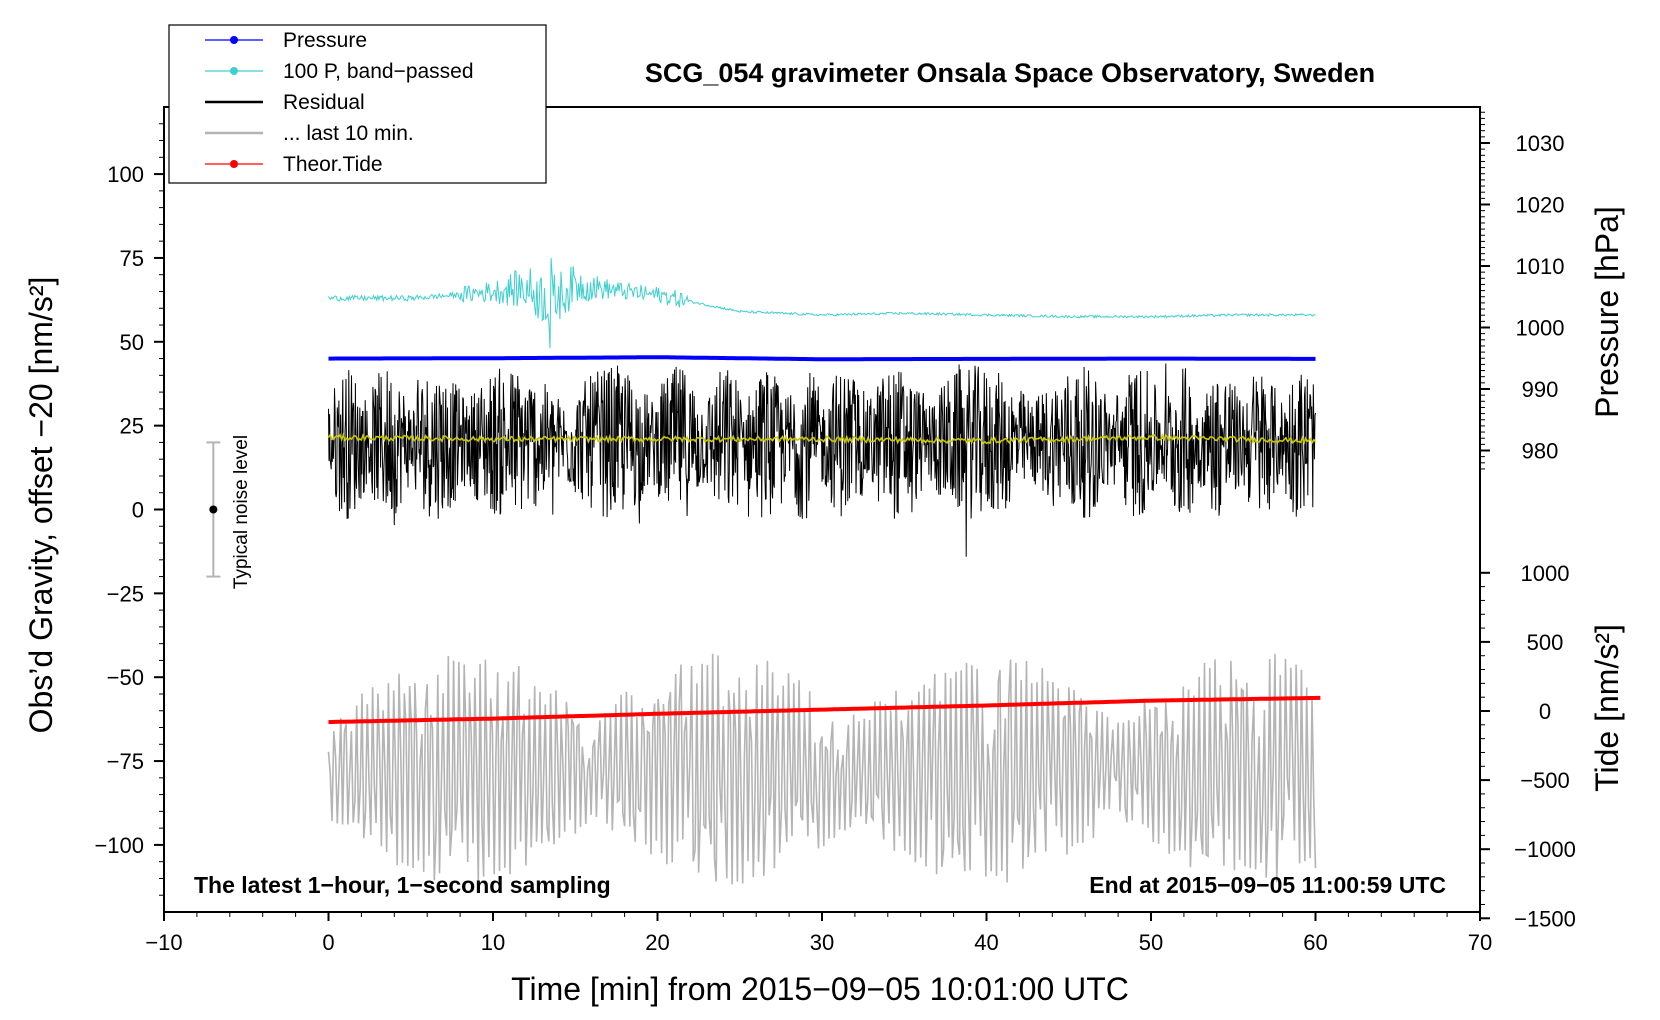 The height and width of the screenshot is (1020, 1660). Describe the element at coordinates (1545, 711) in the screenshot. I see `tide-tick-label: 0` at that location.